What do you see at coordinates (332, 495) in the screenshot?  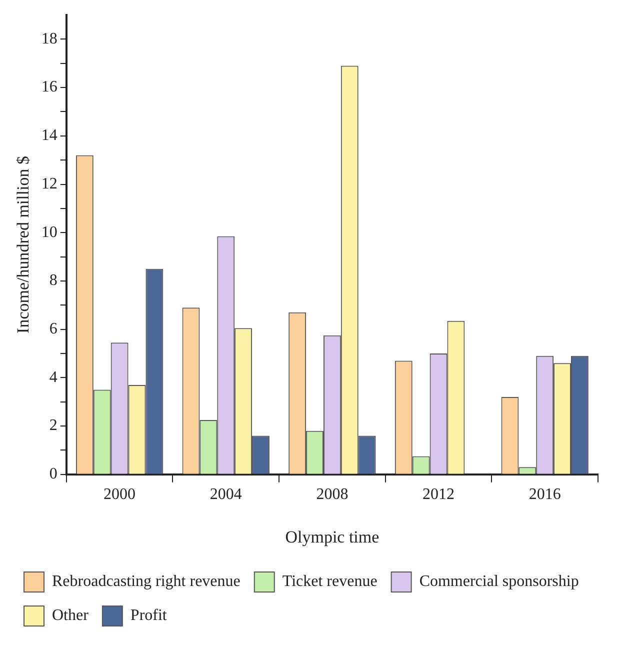 I see `x-tick-label: 2008` at bounding box center [332, 495].